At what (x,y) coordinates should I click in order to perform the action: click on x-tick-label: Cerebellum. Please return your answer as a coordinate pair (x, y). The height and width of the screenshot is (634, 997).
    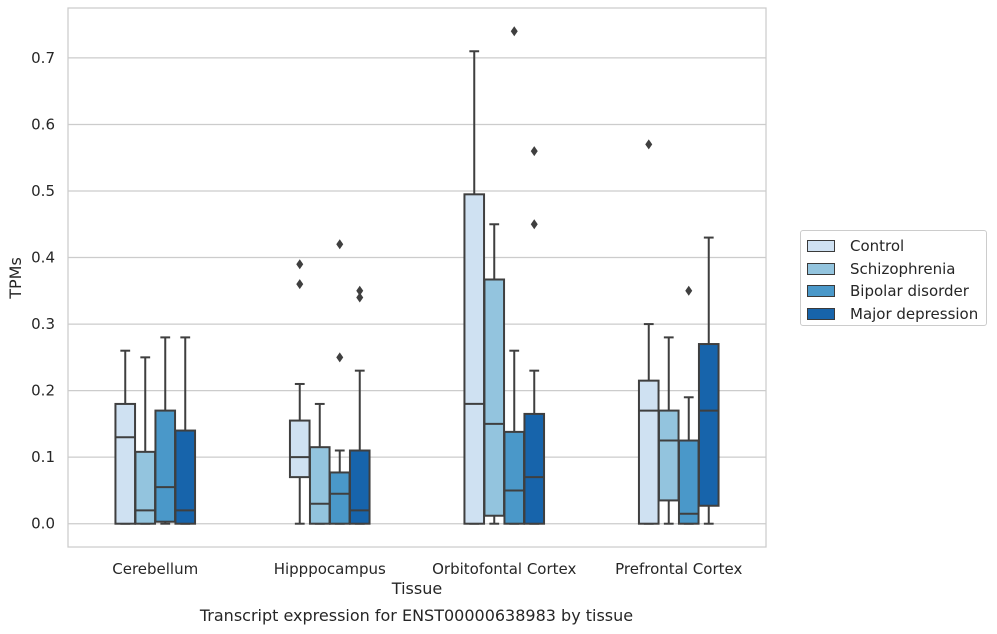
    Looking at the image, I should click on (155, 569).